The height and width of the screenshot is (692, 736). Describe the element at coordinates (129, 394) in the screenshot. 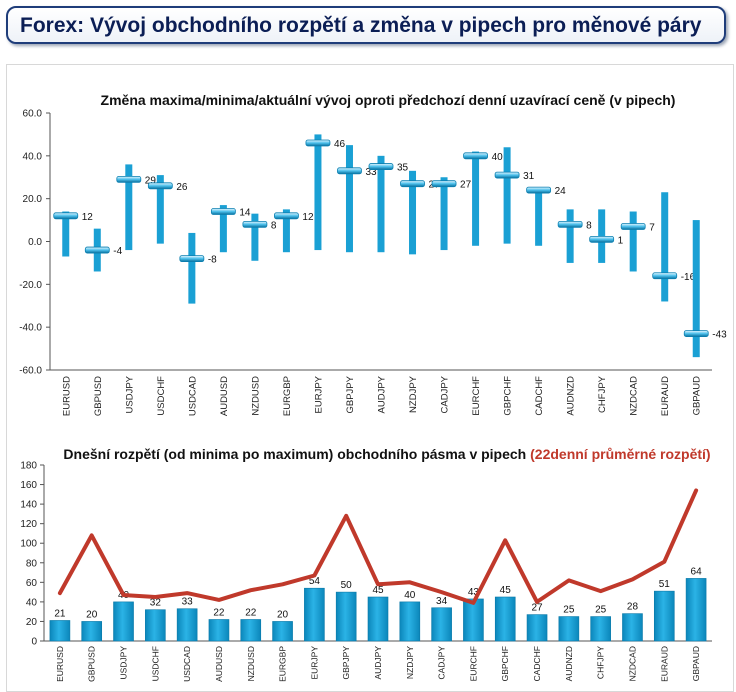

I see `chart1-category-label: USDJPY` at that location.